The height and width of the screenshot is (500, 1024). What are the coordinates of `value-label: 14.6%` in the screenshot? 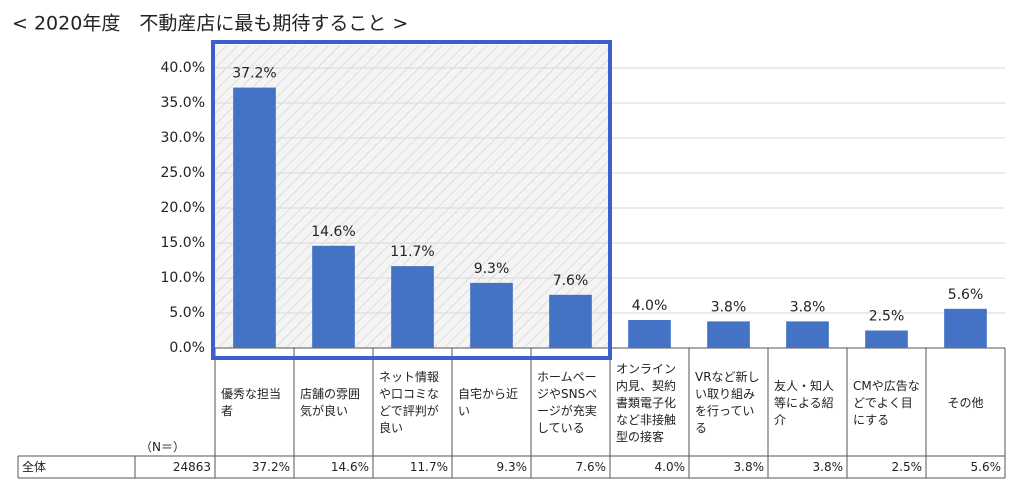 It's located at (333, 232).